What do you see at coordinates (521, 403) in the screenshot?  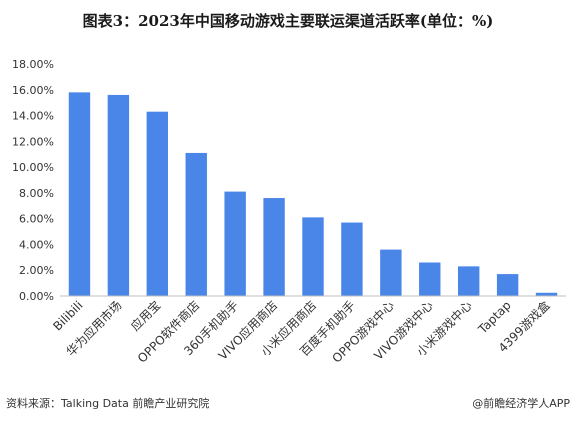 I see `credit-note: @前瞻经济学人APP` at bounding box center [521, 403].